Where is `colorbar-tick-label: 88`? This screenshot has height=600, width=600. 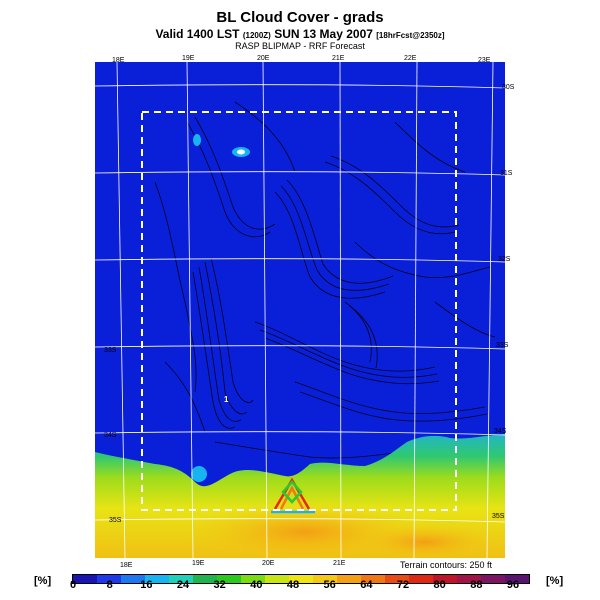
colorbar-tick-label: 88 is located at coordinates (476, 585).